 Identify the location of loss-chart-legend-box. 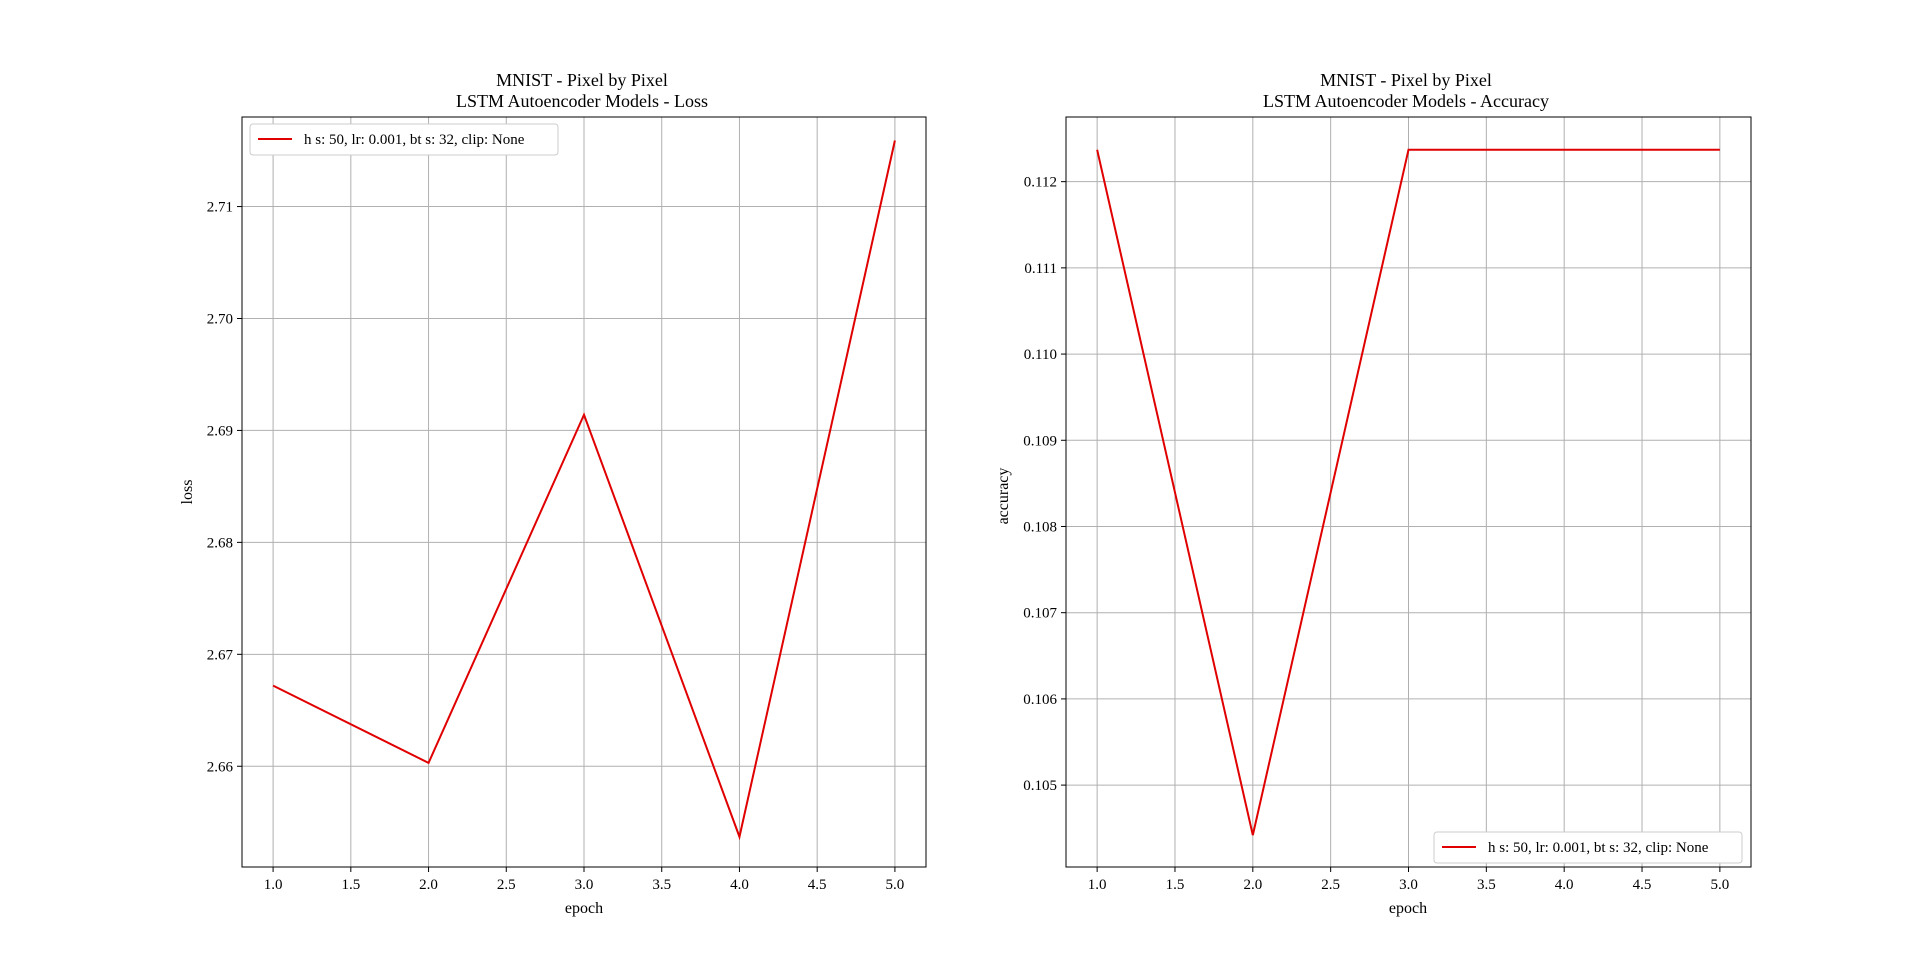
(404, 139).